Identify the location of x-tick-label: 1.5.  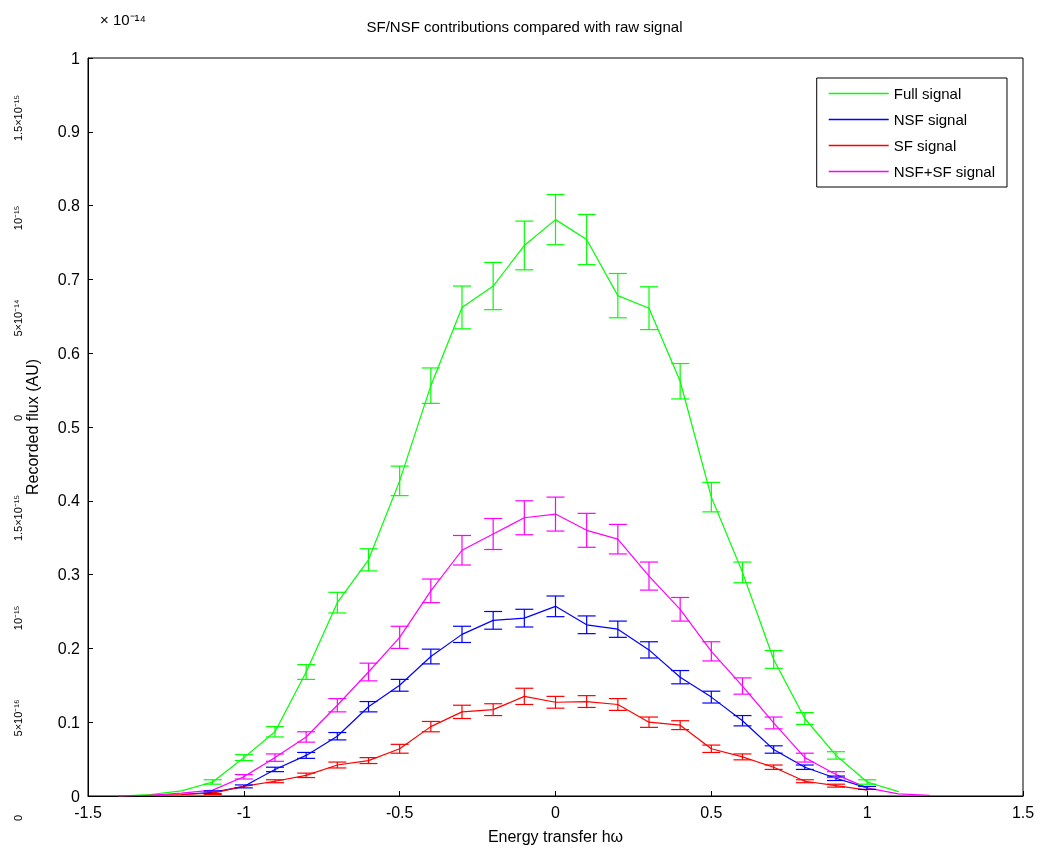
(1023, 812).